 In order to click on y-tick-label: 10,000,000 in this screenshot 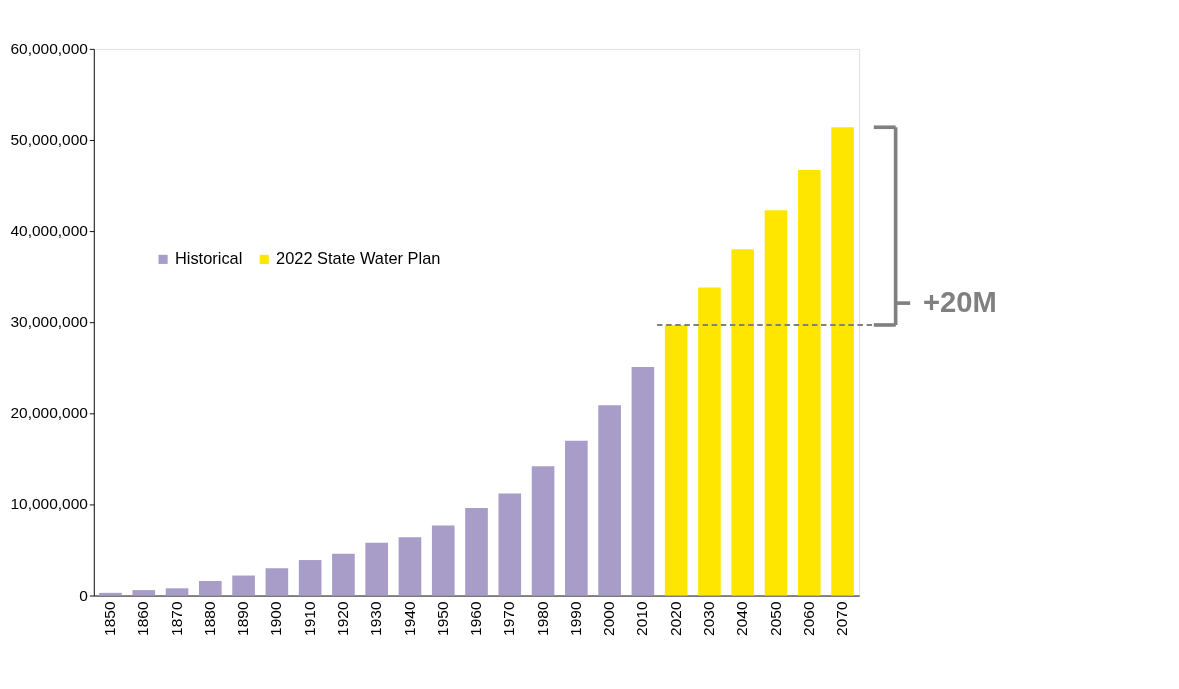, I will do `click(49, 504)`.